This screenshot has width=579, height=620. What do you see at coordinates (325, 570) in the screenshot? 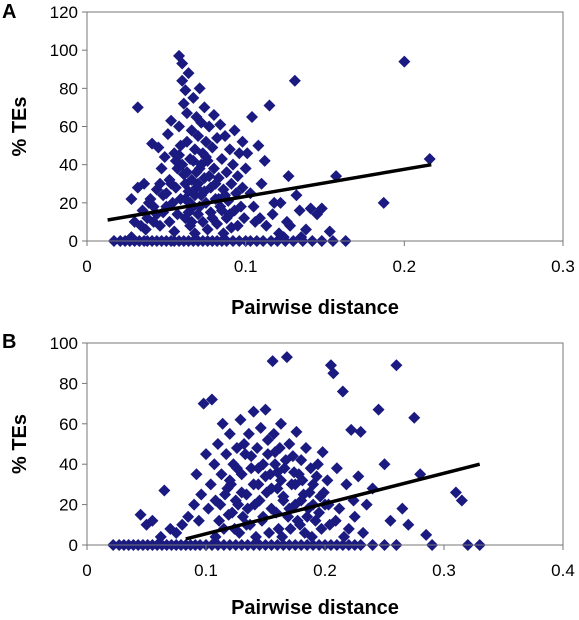
I see `panel-b-x-tick-label: 0.2` at bounding box center [325, 570].